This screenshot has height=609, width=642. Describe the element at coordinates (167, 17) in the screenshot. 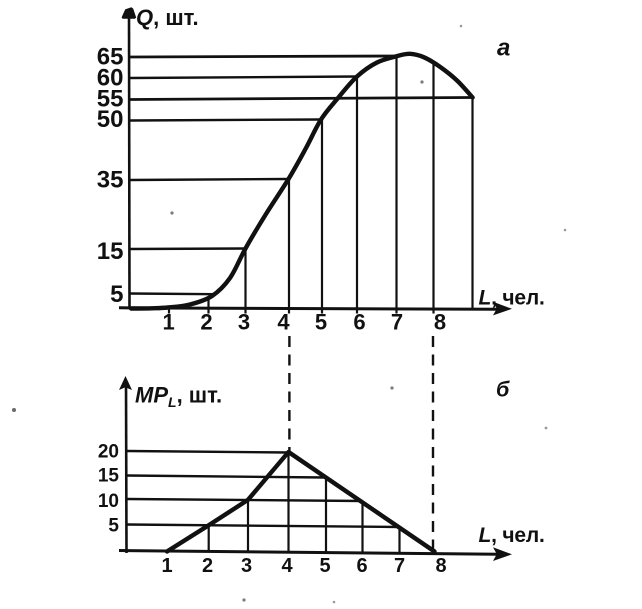

I see `svg-text: Q, шт.` at that location.